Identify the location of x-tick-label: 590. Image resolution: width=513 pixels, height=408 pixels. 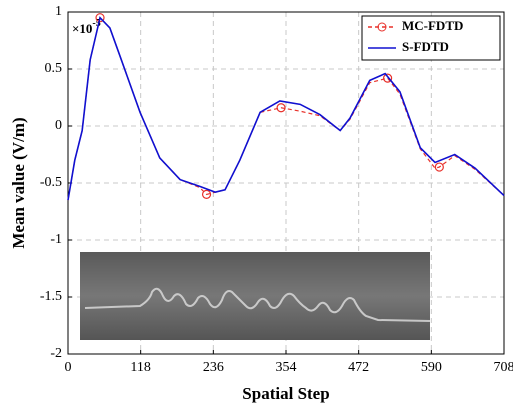
(431, 367).